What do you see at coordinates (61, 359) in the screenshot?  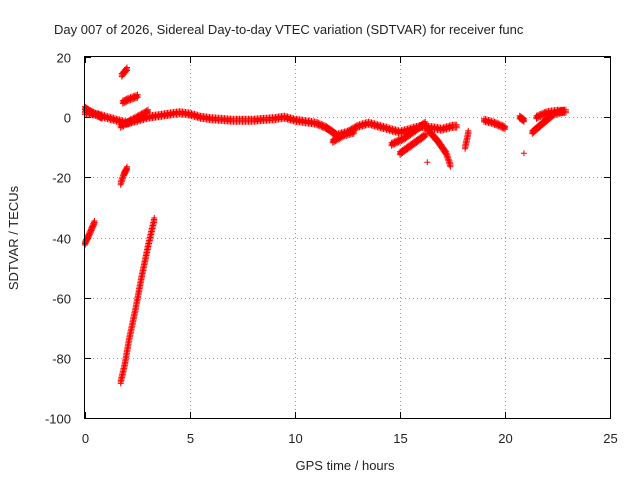 I see `y-tick-label: -80` at bounding box center [61, 359].